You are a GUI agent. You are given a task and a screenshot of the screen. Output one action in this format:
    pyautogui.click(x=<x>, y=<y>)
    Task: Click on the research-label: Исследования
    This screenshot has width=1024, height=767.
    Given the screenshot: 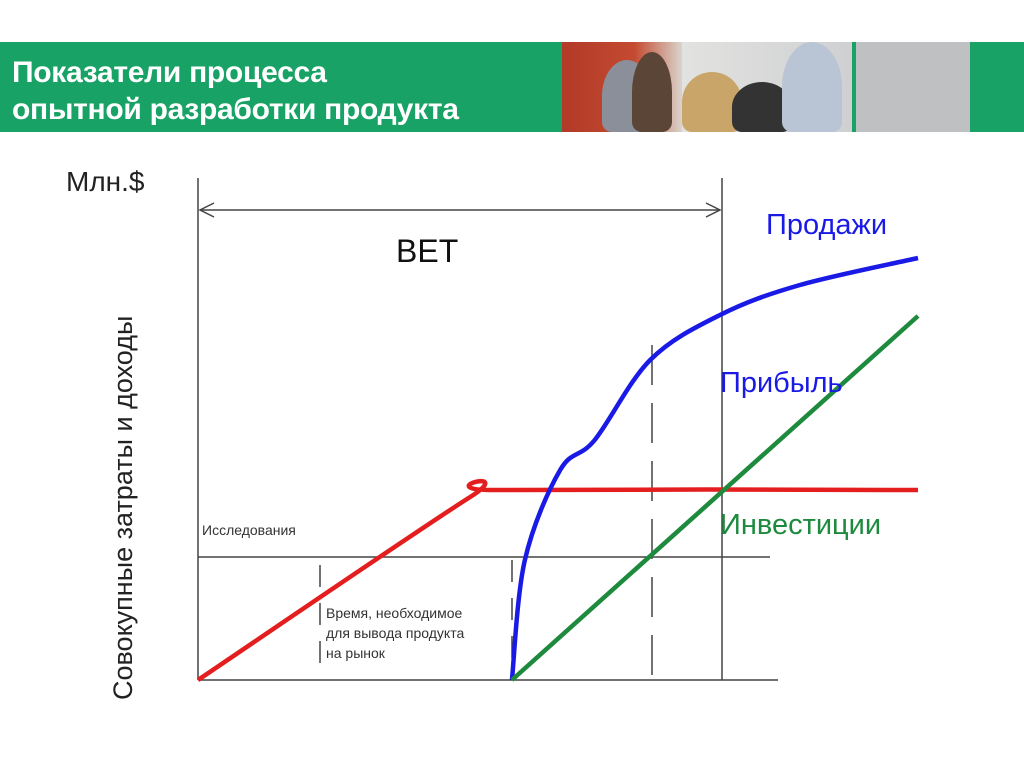 What is the action you would take?
    pyautogui.click(x=249, y=530)
    